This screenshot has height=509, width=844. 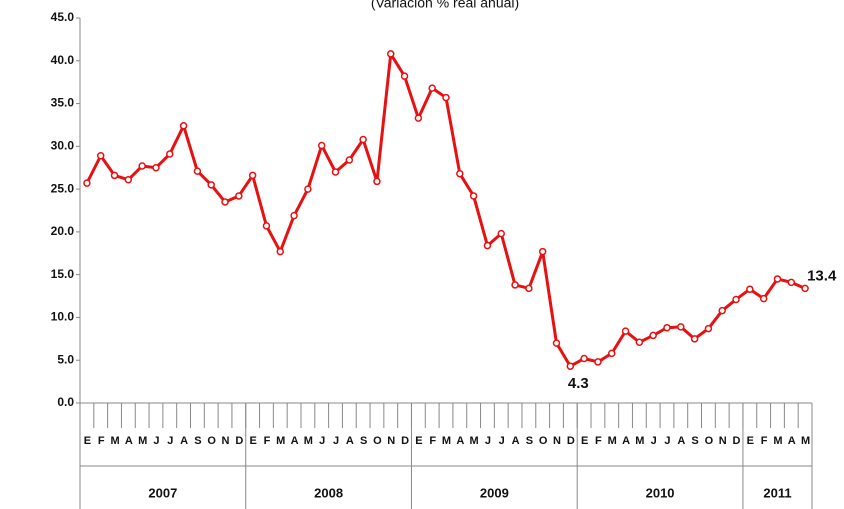 I want to click on year-label: 2009, so click(x=494, y=492).